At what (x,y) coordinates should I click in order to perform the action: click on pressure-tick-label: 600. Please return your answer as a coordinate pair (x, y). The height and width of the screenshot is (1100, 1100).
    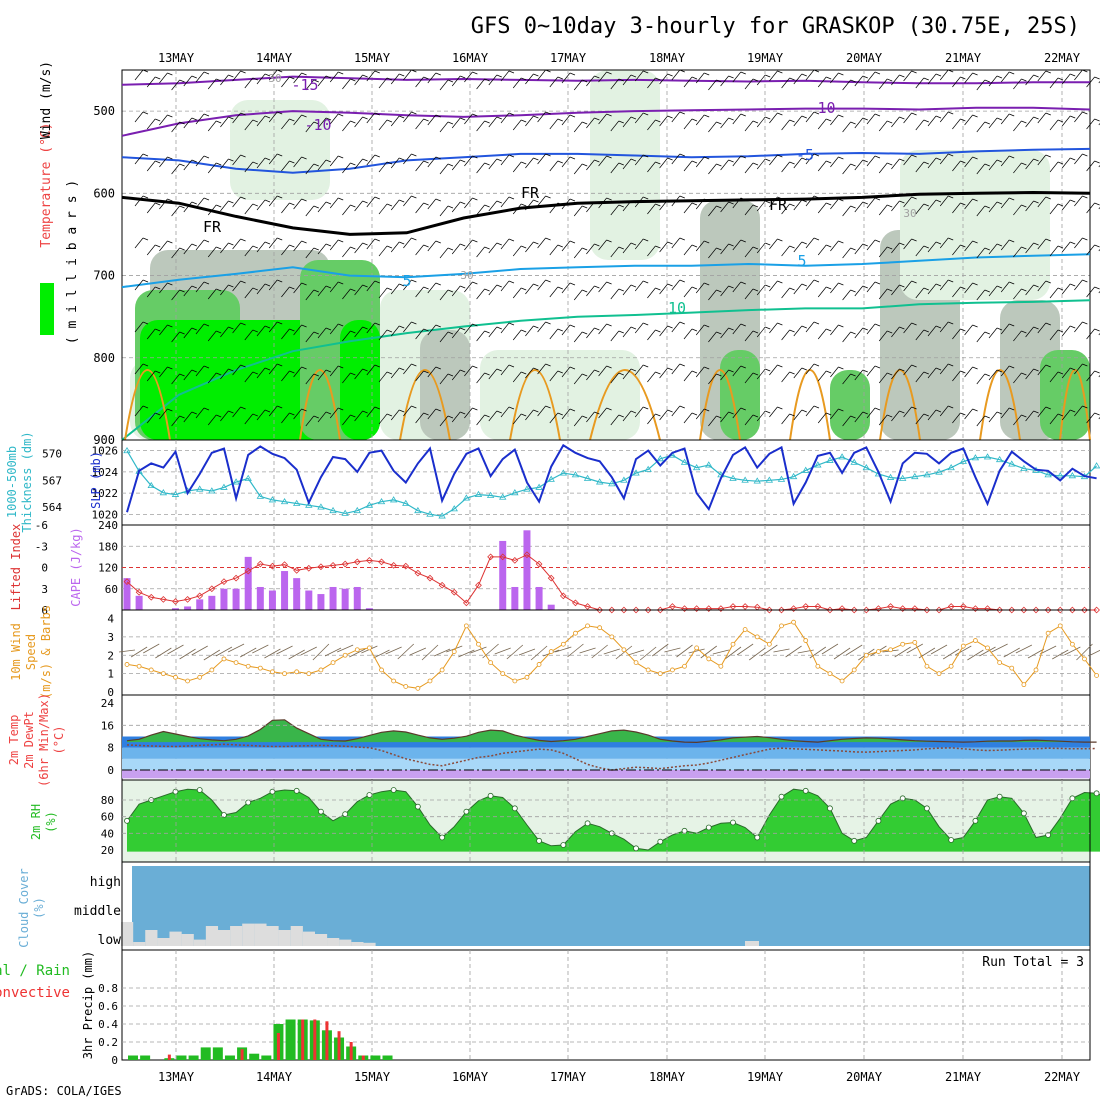
    Looking at the image, I should click on (104, 193).